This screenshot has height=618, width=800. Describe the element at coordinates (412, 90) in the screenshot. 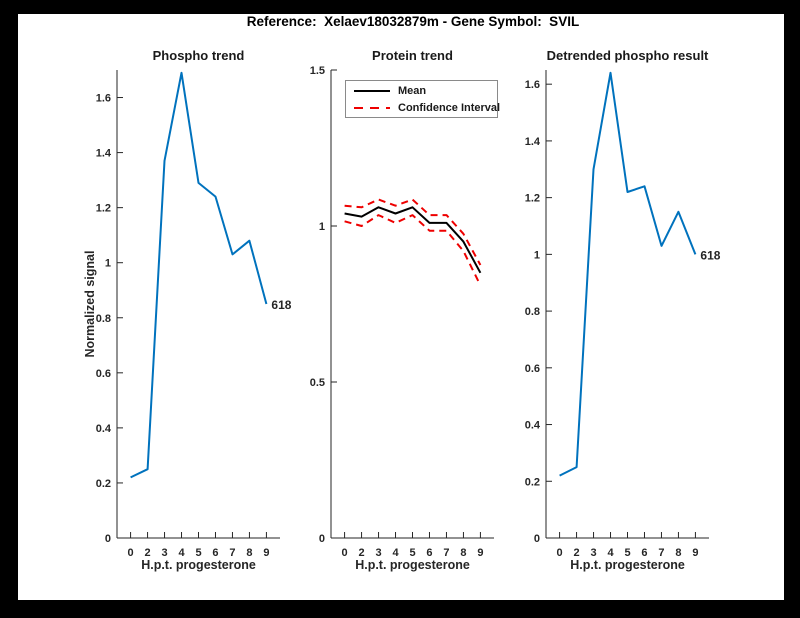

I see `legend-label-mean: Mean` at that location.